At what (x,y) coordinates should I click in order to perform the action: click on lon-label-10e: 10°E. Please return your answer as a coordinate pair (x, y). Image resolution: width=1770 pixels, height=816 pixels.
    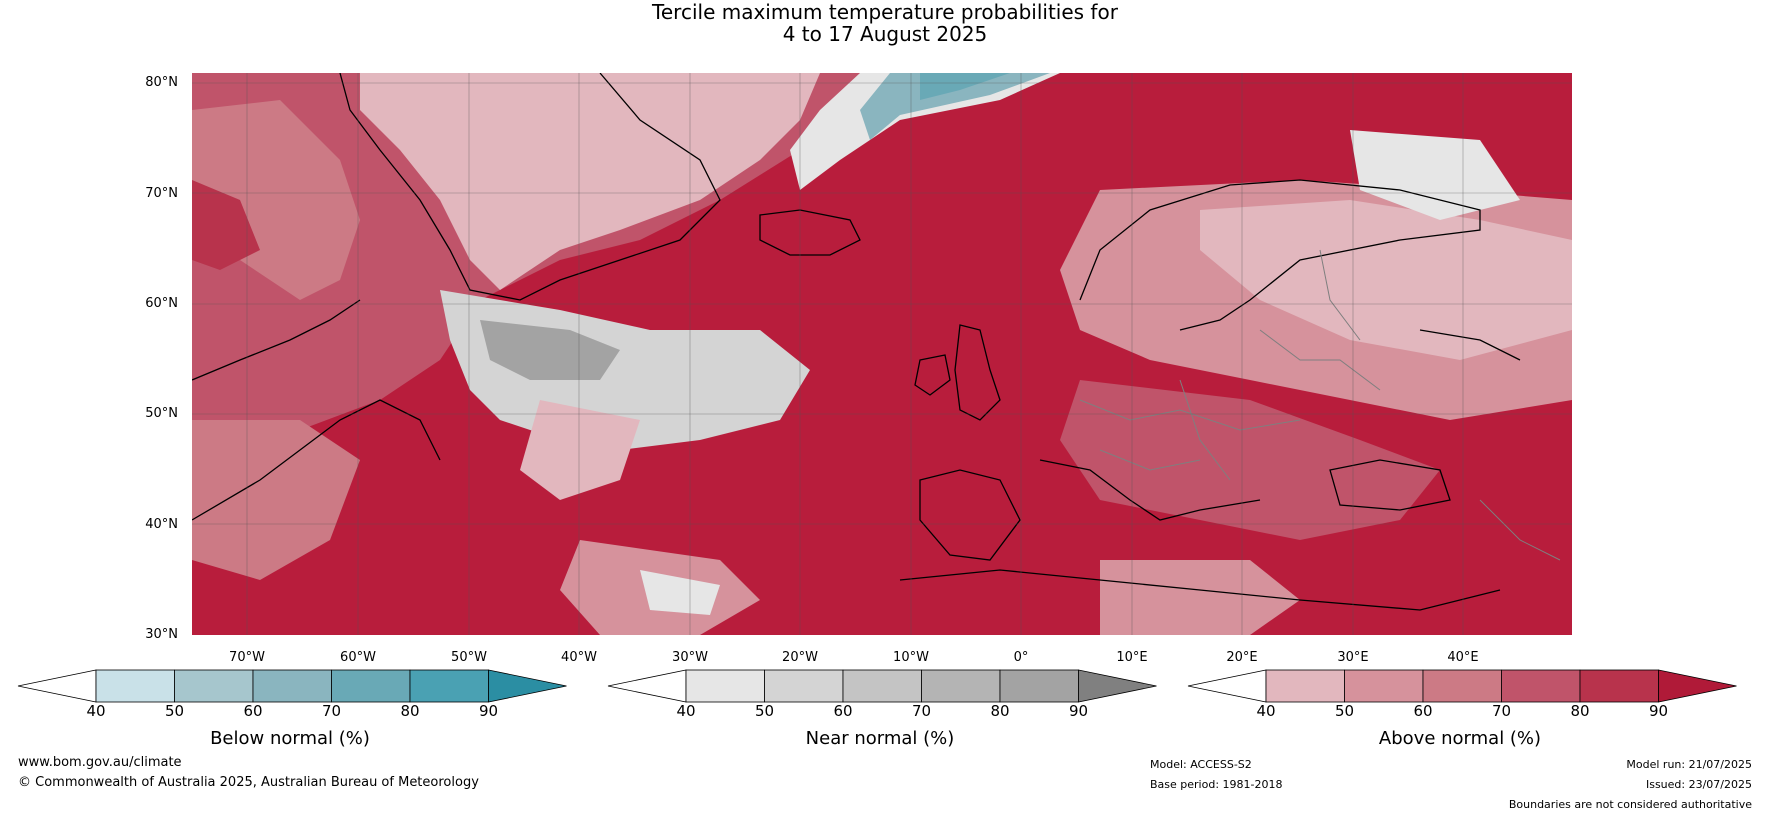
    Looking at the image, I should click on (1132, 657).